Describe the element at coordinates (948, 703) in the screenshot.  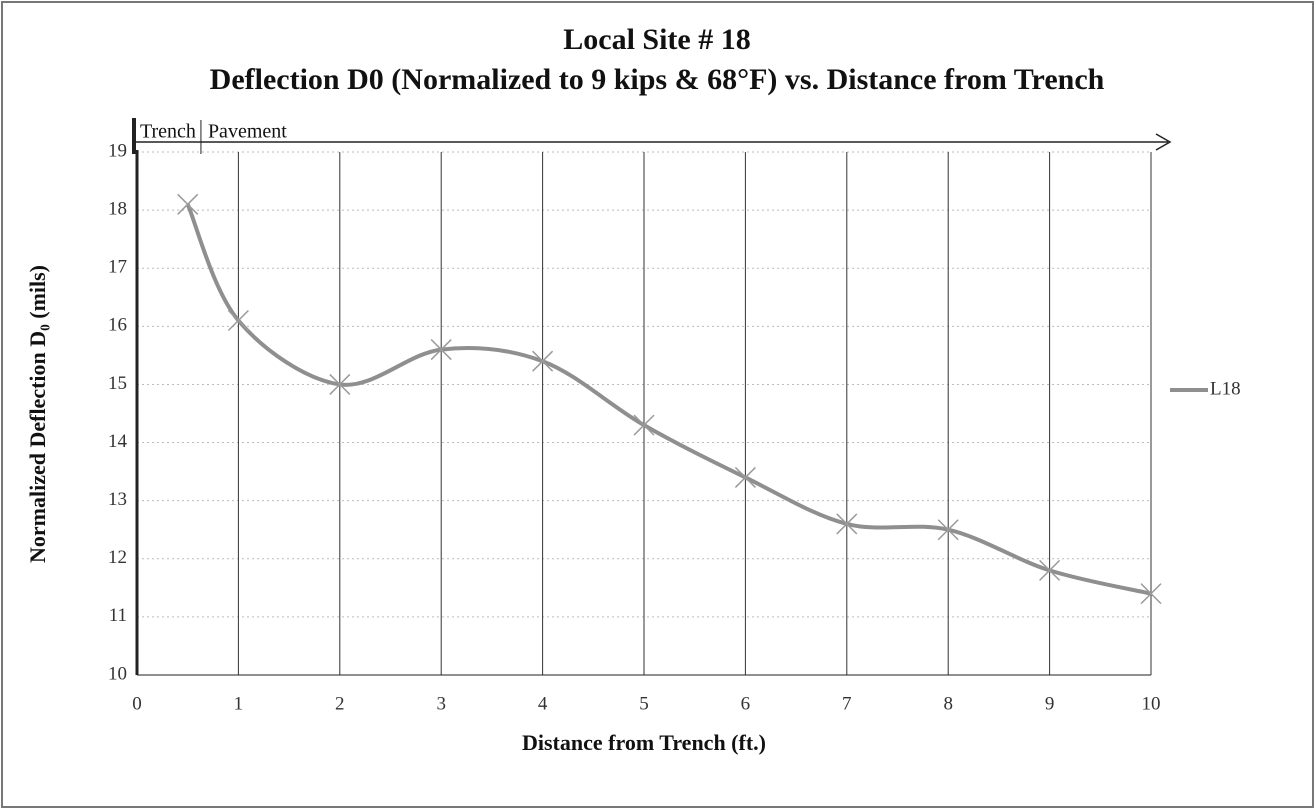
I see `x-tick-label: 8` at that location.